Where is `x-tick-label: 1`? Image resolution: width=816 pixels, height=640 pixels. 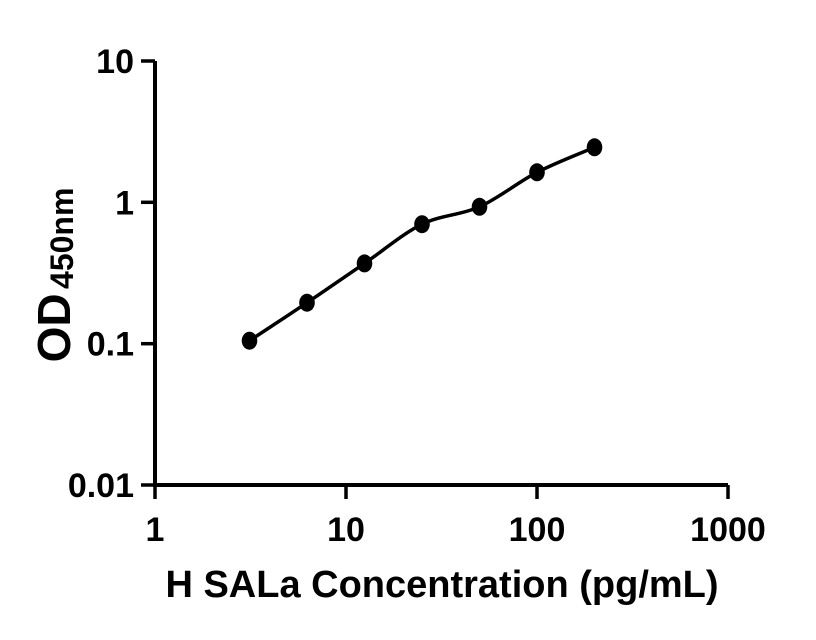
x-tick-label: 1 is located at coordinates (155, 530).